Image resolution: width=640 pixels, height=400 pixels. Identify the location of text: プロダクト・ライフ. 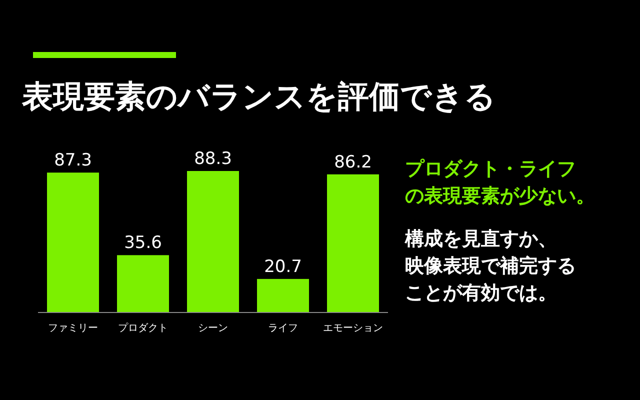
(490, 169).